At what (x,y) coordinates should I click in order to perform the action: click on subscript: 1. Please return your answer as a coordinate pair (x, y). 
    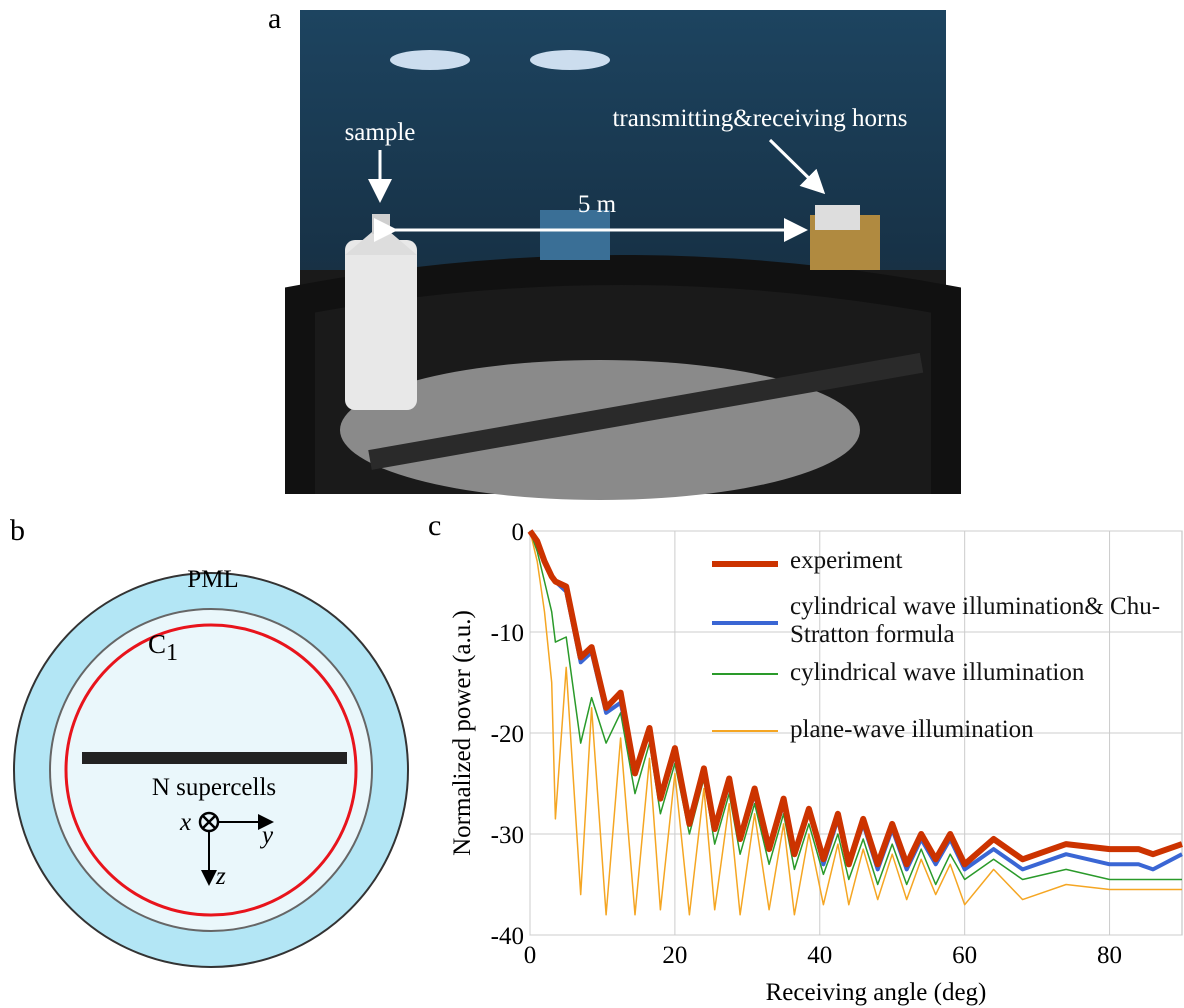
    Looking at the image, I should click on (172, 653).